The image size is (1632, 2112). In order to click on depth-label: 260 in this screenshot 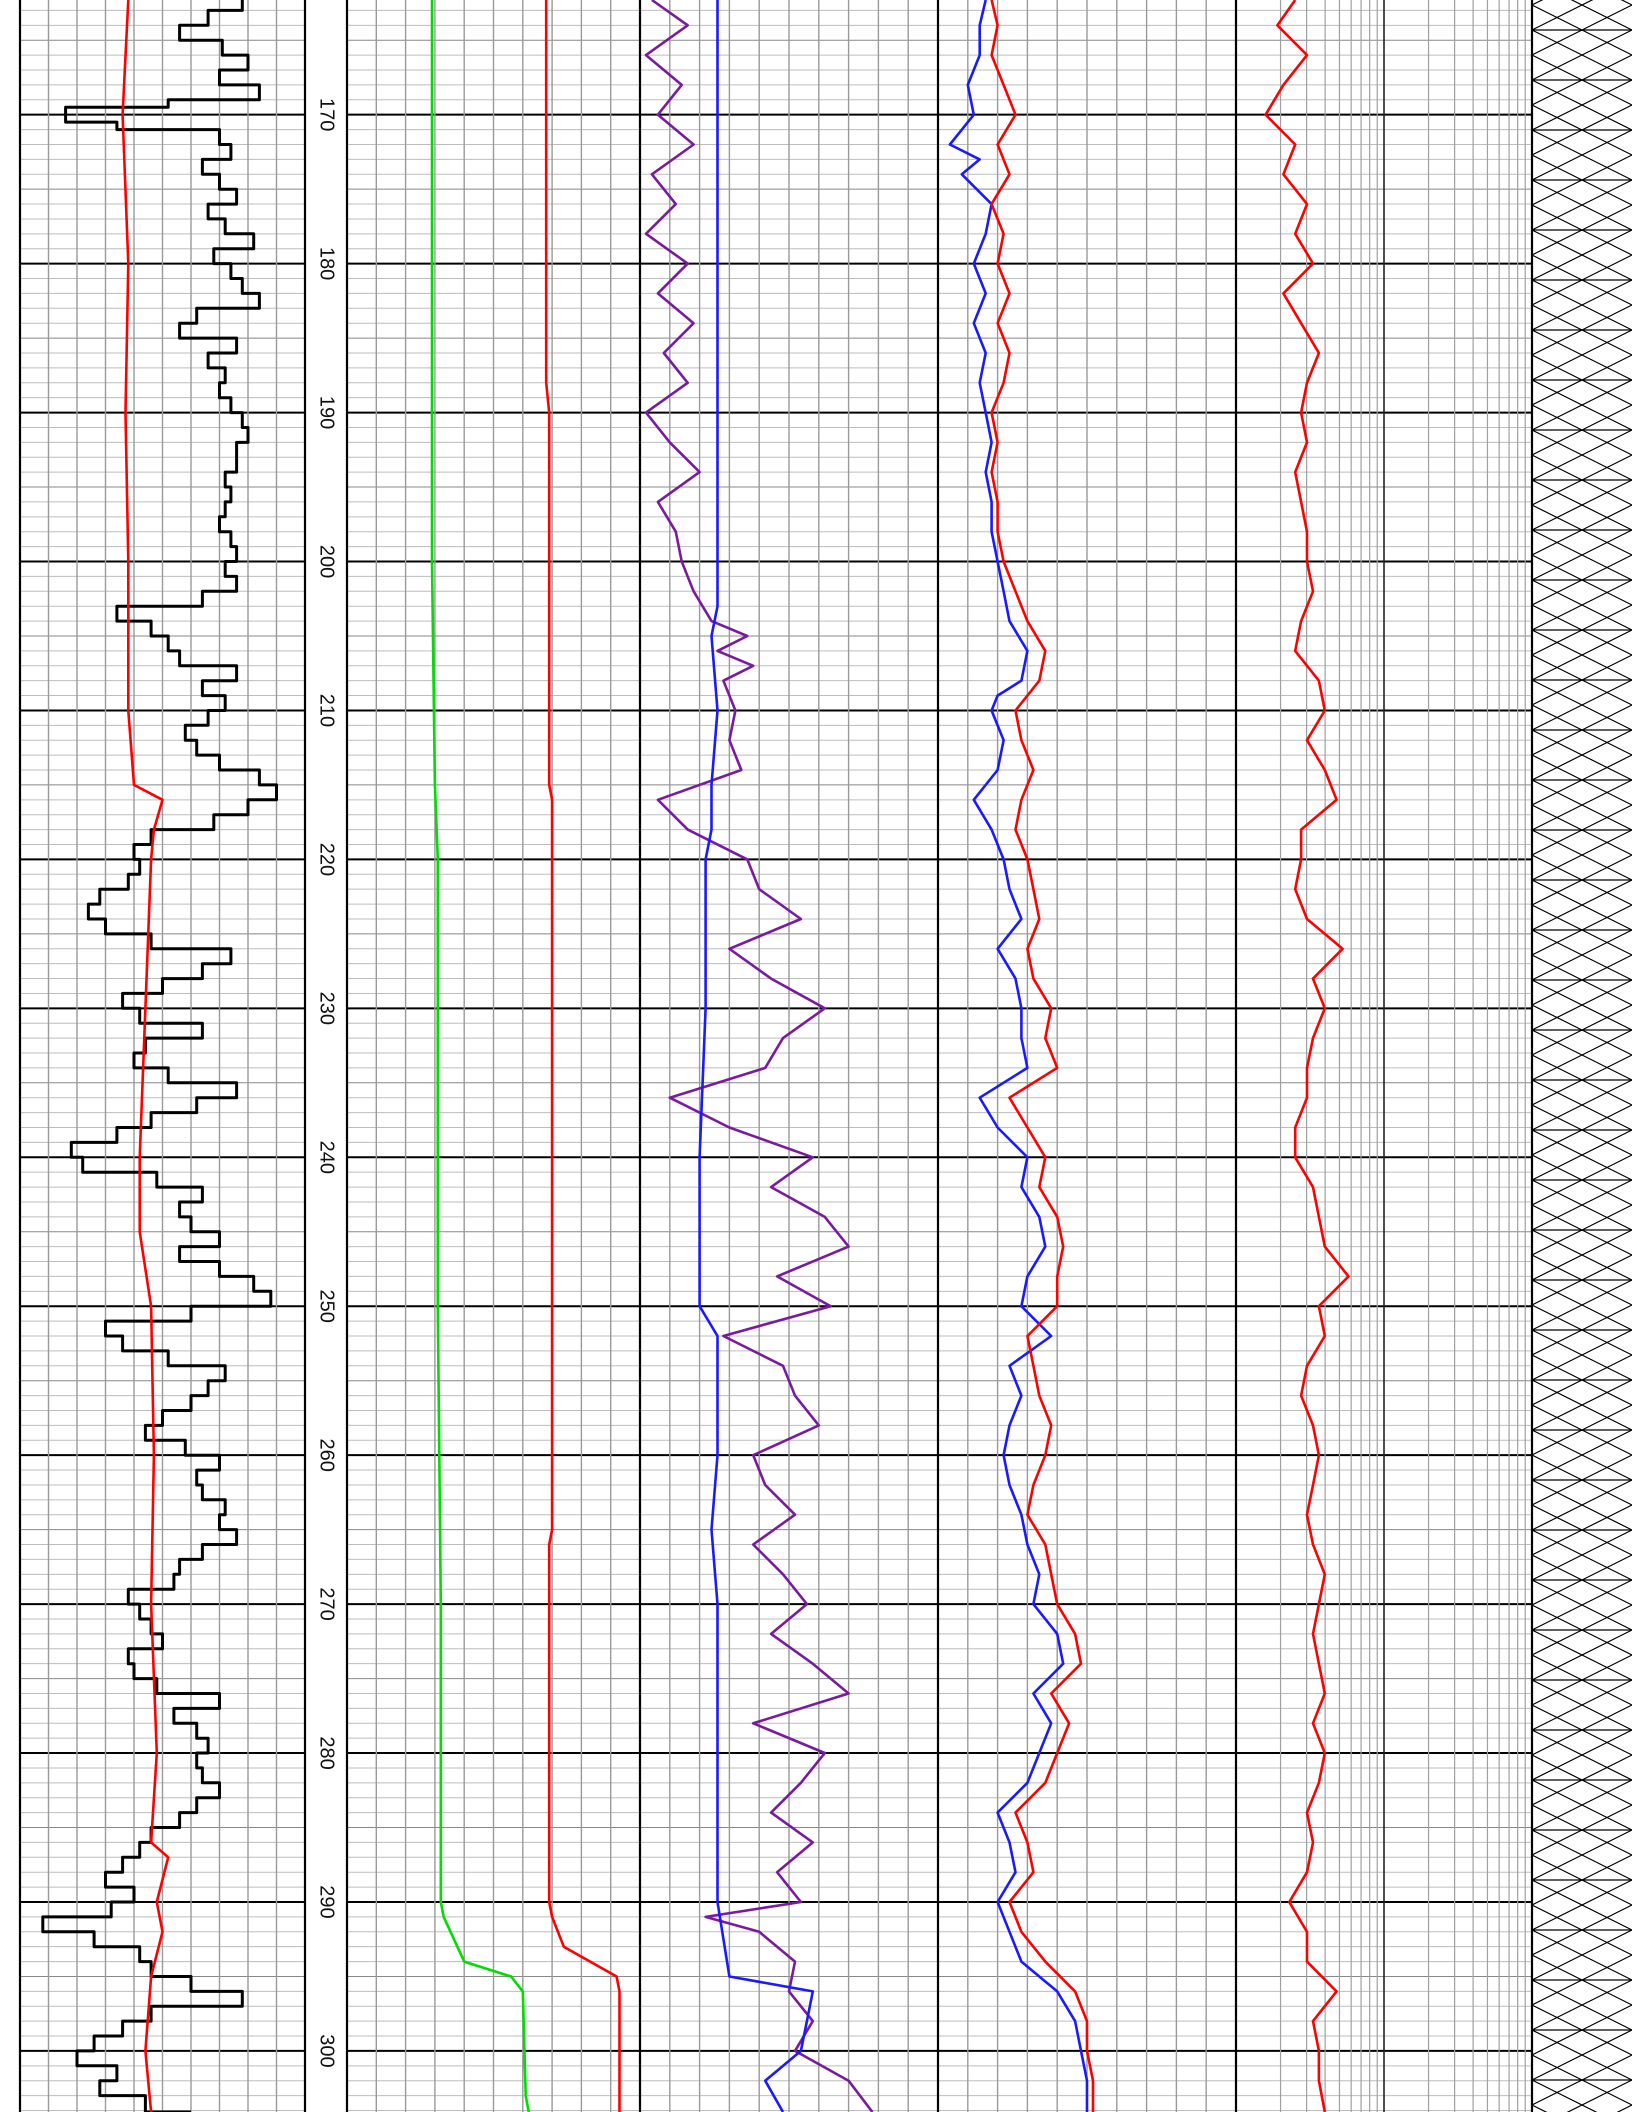, I will do `click(327, 1454)`.